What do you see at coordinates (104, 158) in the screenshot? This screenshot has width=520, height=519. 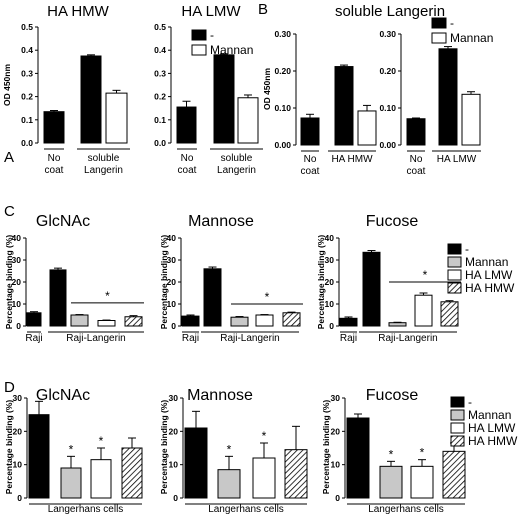 I see `x-category-label: soluble` at bounding box center [104, 158].